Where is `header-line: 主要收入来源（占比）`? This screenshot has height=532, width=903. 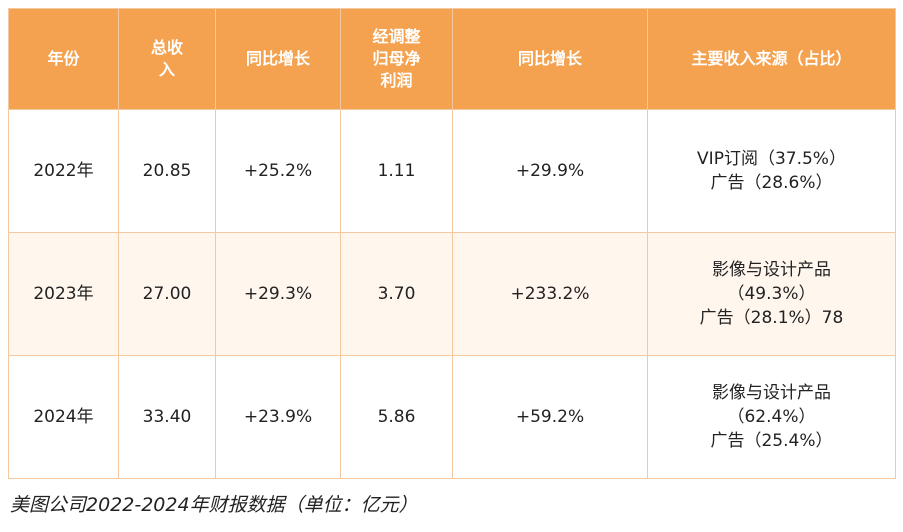 header-line: 主要收入来源（占比） is located at coordinates (771, 58).